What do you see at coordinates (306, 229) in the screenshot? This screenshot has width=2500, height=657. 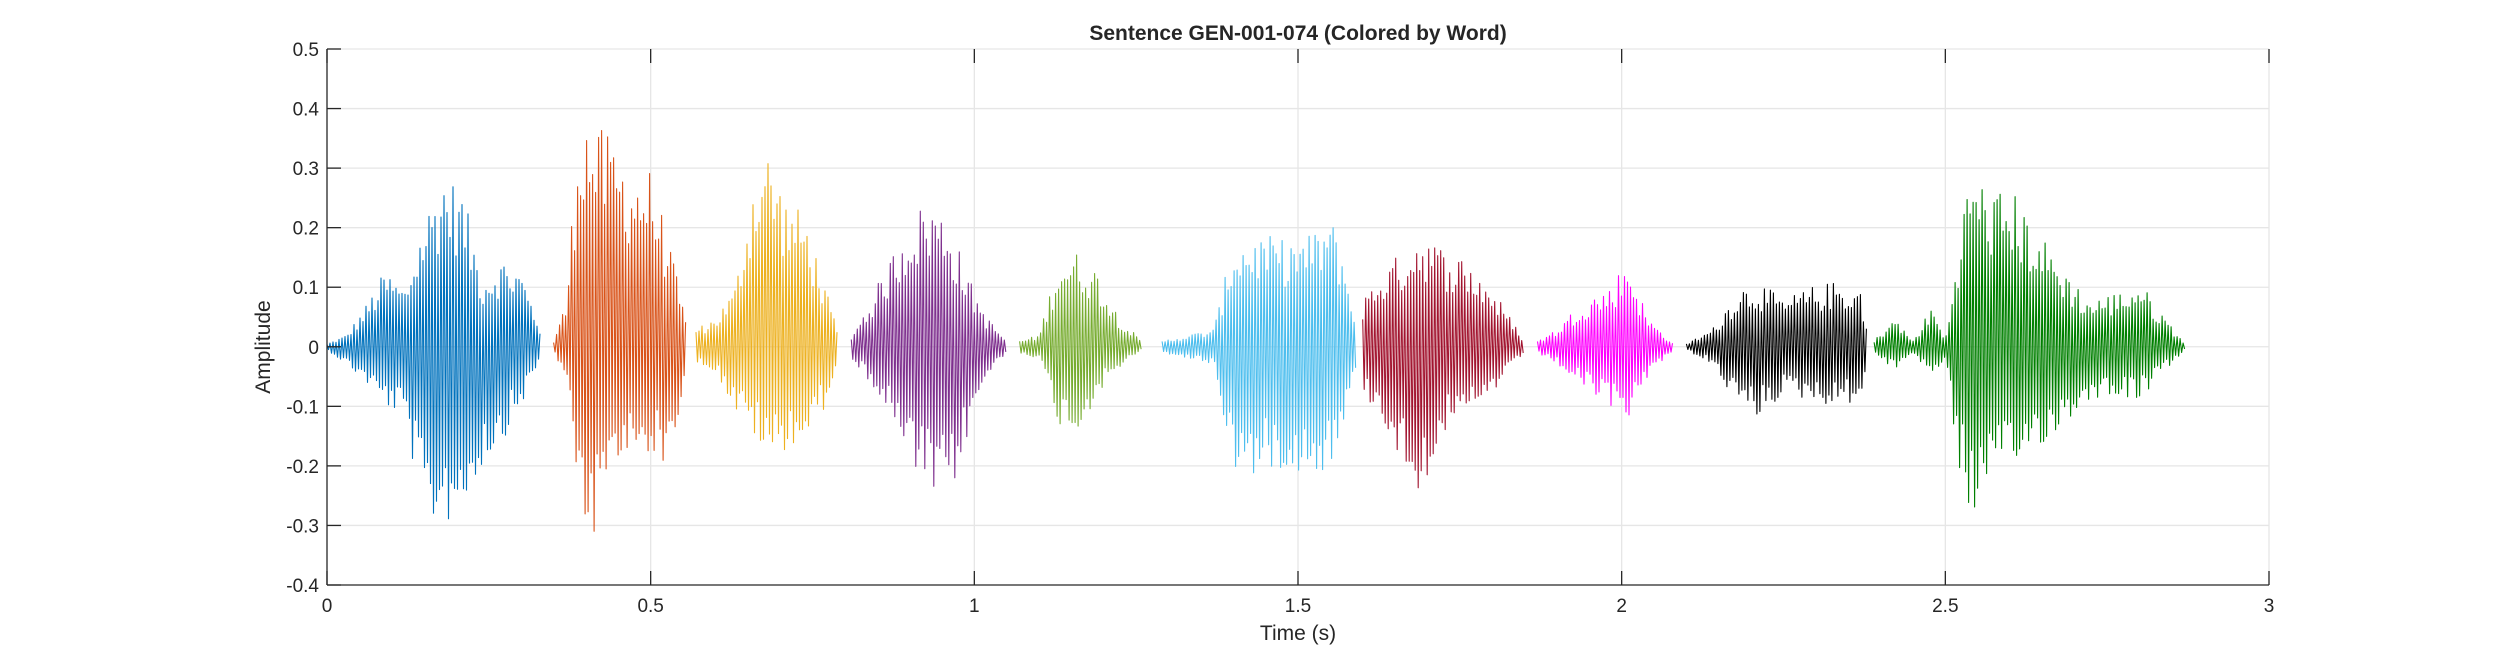 I see `y-tick-label: 0.2` at bounding box center [306, 229].